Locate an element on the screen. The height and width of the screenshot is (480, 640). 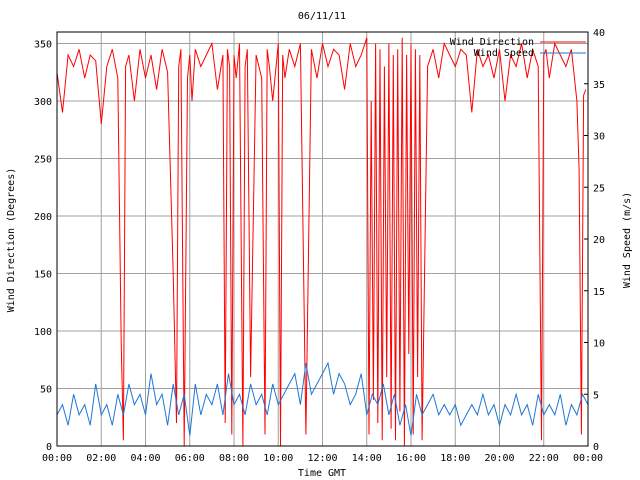
right-tick-label: 25 is located at coordinates (599, 188).